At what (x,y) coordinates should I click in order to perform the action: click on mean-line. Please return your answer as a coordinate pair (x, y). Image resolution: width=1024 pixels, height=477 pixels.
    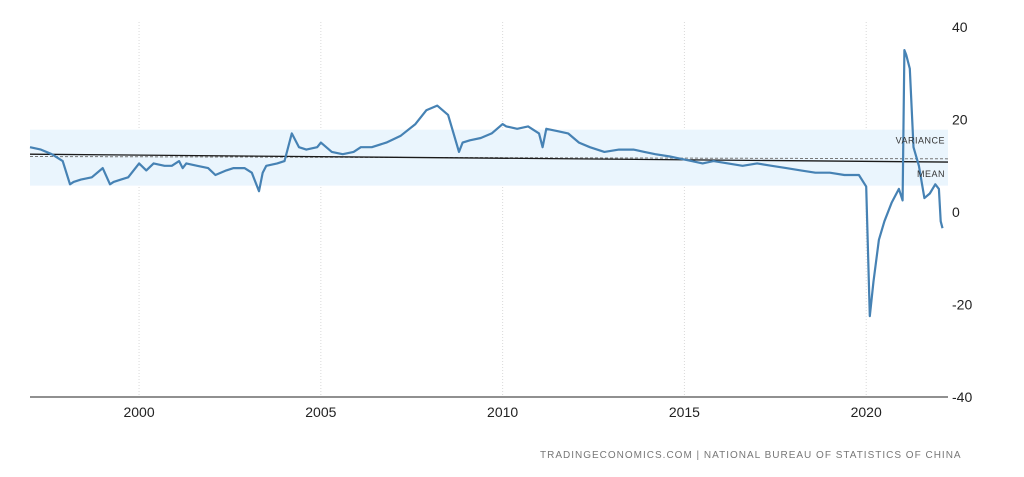
    Looking at the image, I should click on (489, 158).